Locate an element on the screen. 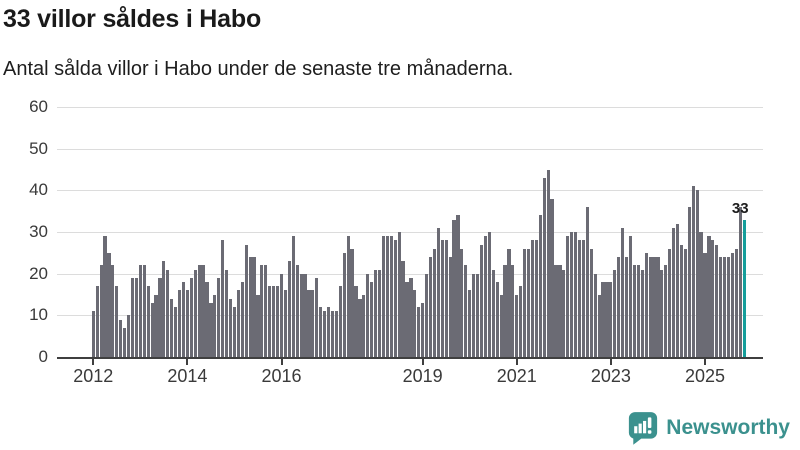  x-axis-tick-label: 2021 is located at coordinates (516, 376).